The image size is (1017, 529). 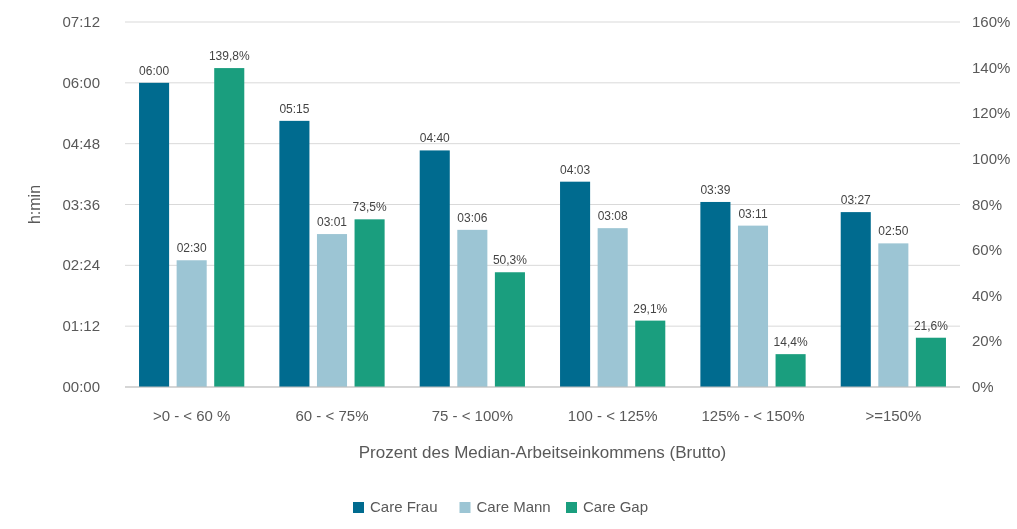 I want to click on x-tick-label: 125% - < 150%, so click(x=753, y=415).